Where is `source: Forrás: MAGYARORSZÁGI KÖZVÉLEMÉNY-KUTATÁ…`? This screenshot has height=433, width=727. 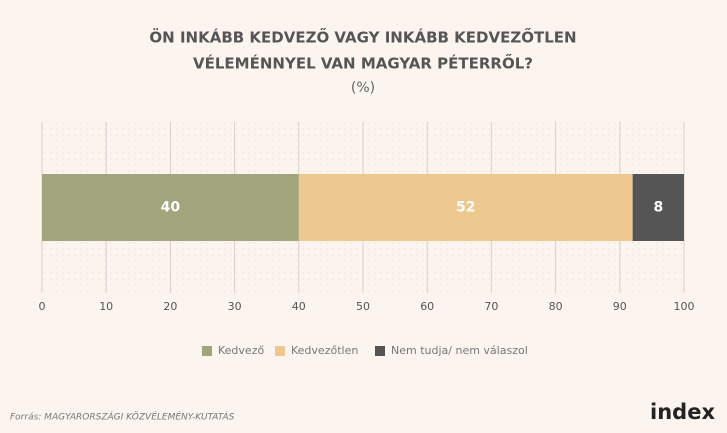
source: Forrás: MAGYARORSZÁGI KÖZVÉLEMÉNY-KUTATÁ… is located at coordinates (122, 417).